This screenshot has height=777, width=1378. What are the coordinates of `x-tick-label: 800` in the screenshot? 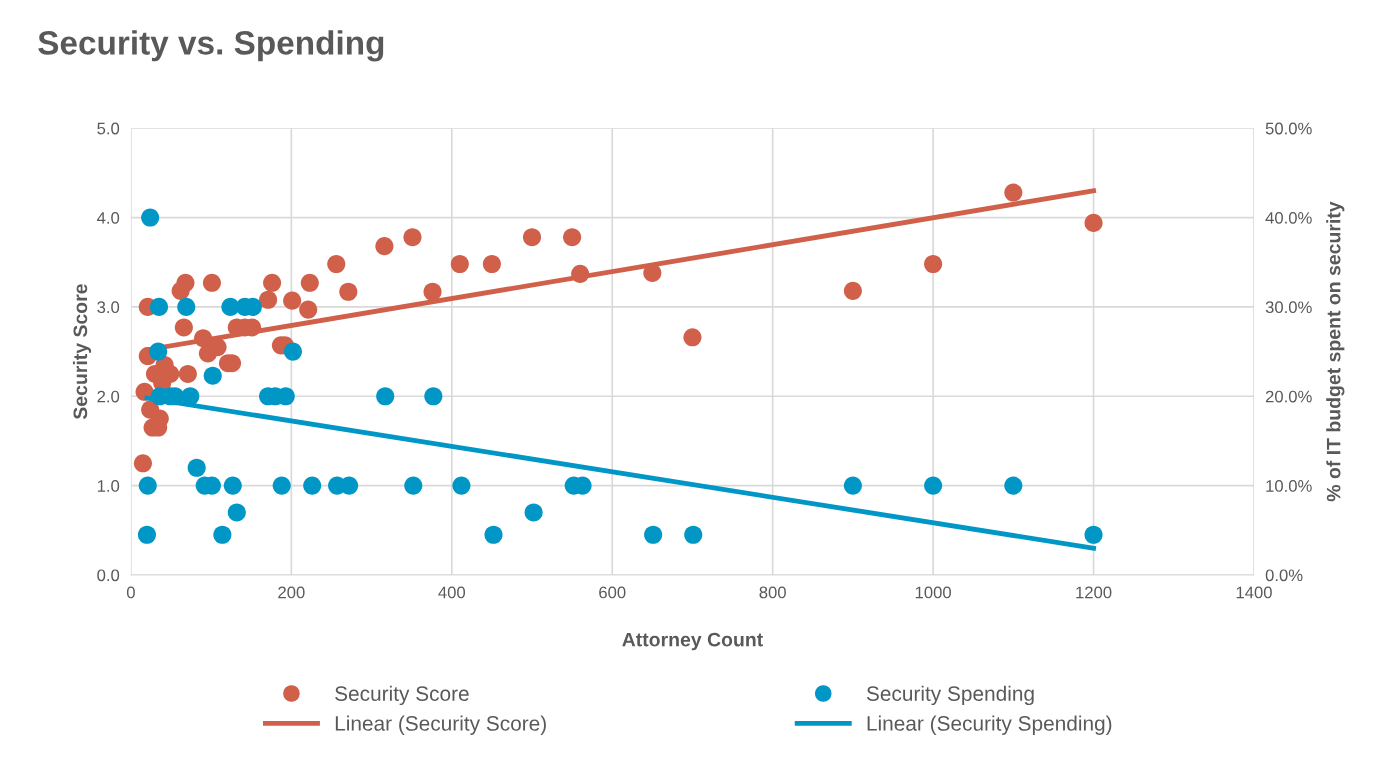 It's located at (772, 592).